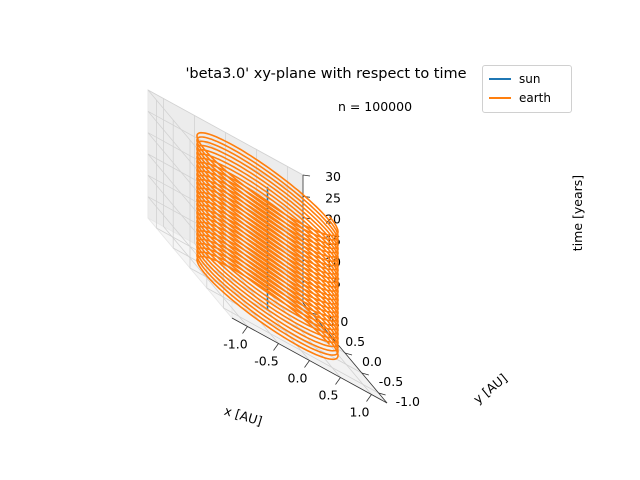  Describe the element at coordinates (500, 98) in the screenshot. I see `legend-swatch-earth` at that location.